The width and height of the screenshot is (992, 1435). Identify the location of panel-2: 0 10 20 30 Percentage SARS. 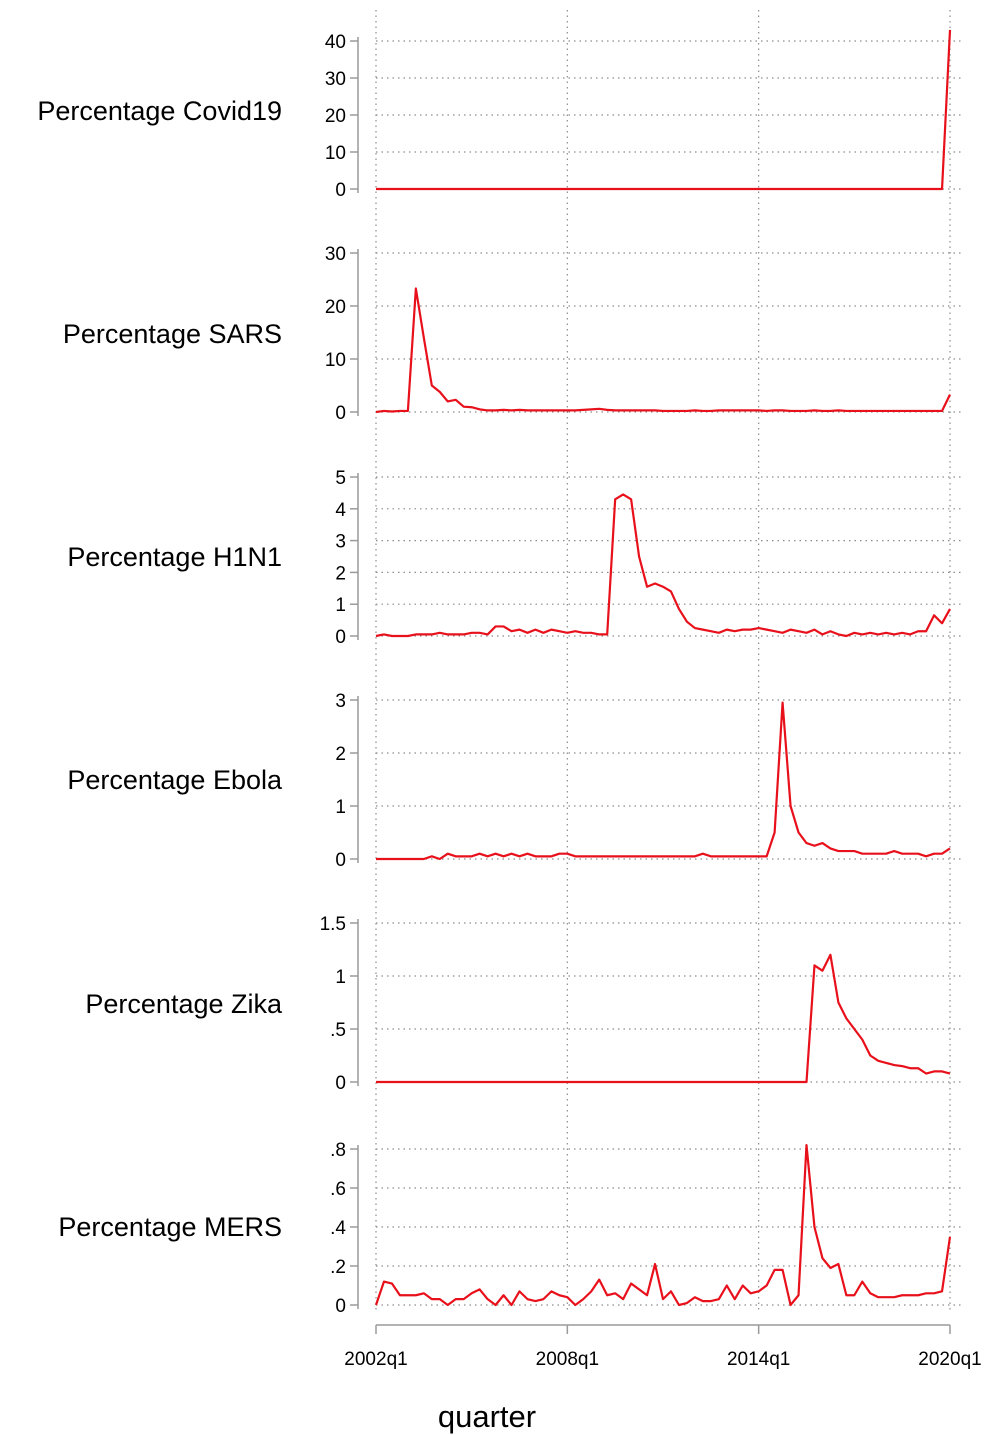
(512, 334).